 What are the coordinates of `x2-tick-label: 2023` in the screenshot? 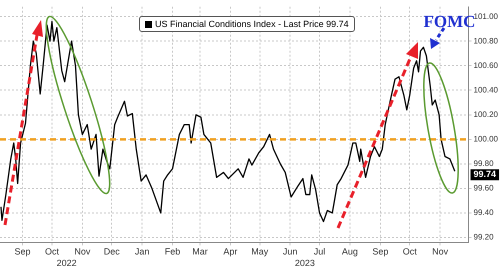 It's located at (304, 263).